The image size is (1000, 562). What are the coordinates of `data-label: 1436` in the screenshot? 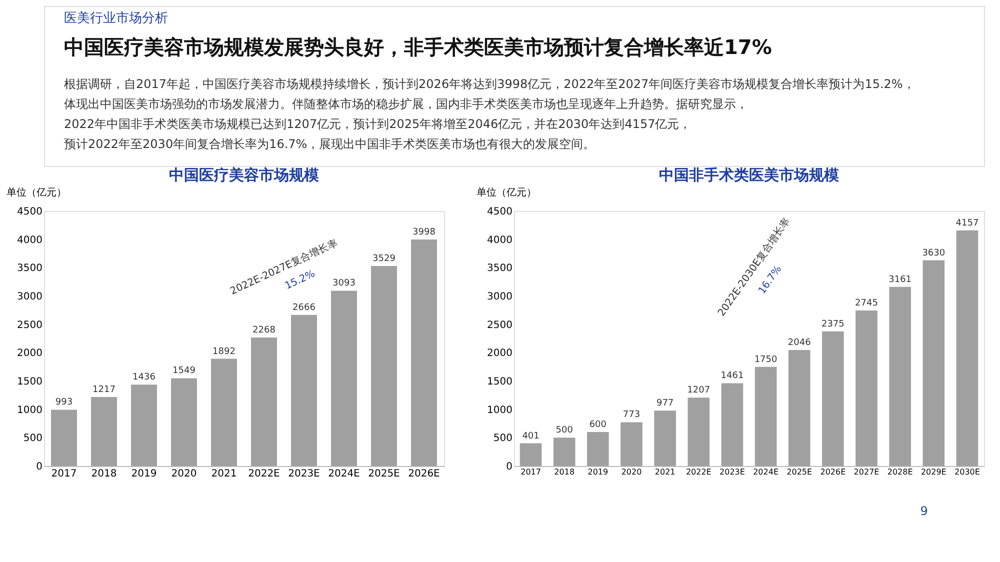 It's located at (144, 377).